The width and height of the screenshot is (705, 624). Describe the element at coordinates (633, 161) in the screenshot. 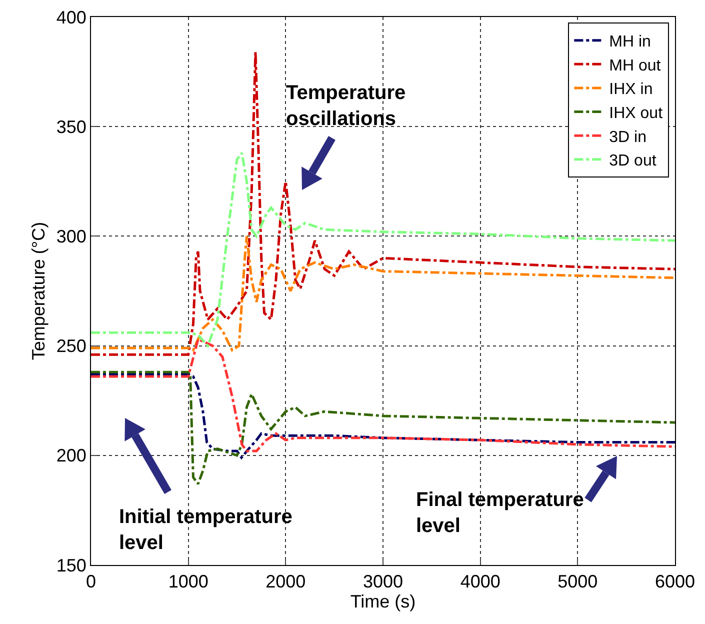

I see `legend-label: 3D out` at that location.